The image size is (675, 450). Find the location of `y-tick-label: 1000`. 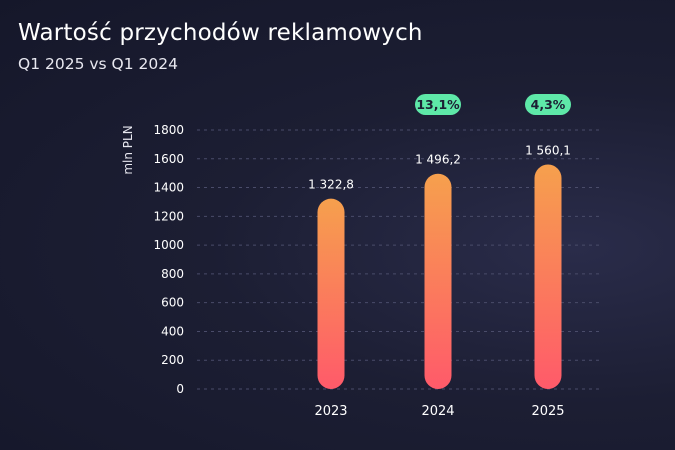

y-tick-label: 1000 is located at coordinates (168, 245).